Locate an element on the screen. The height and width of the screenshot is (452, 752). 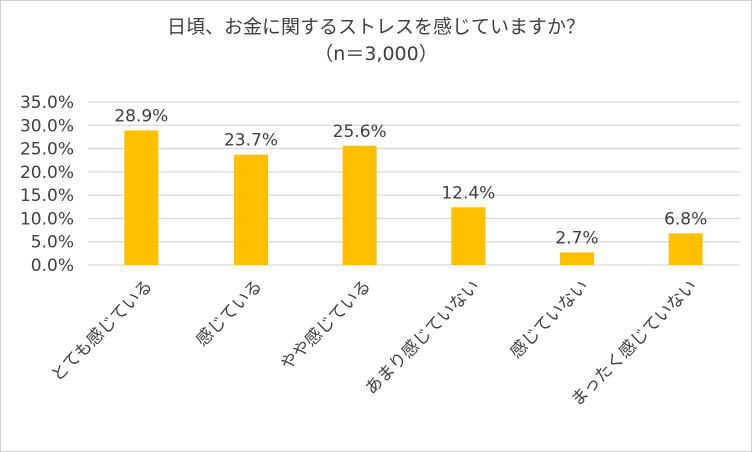
data-label: 28.9% is located at coordinates (141, 116).